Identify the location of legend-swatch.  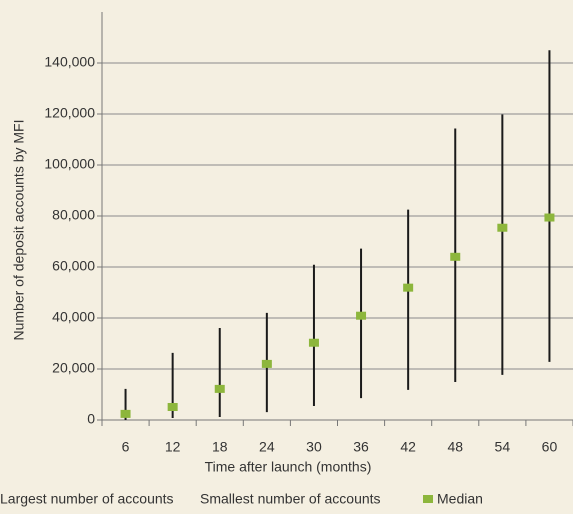
(428, 499).